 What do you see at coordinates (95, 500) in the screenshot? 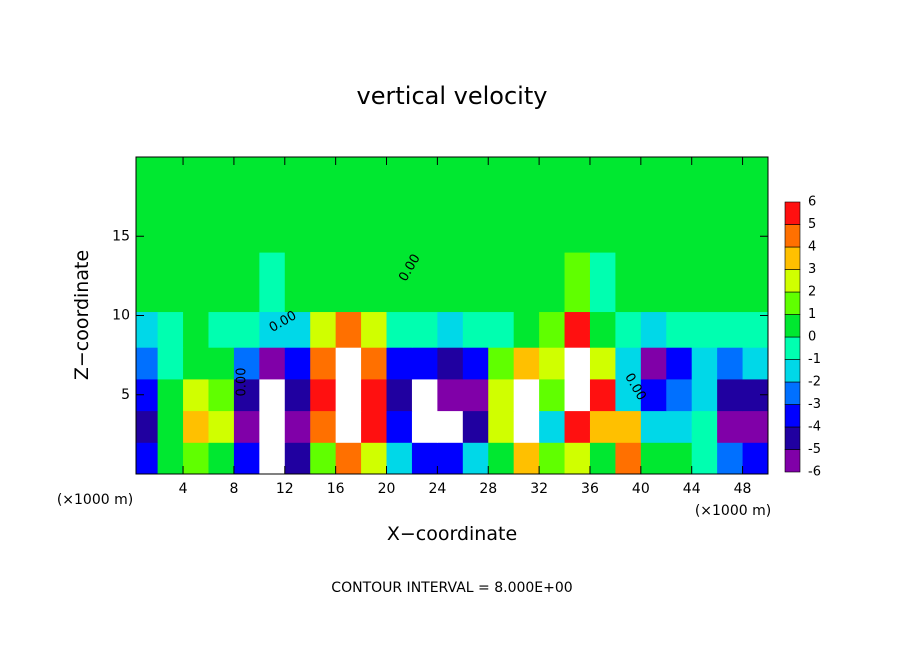
I see `x-unit: (×1000 m)` at bounding box center [95, 500].